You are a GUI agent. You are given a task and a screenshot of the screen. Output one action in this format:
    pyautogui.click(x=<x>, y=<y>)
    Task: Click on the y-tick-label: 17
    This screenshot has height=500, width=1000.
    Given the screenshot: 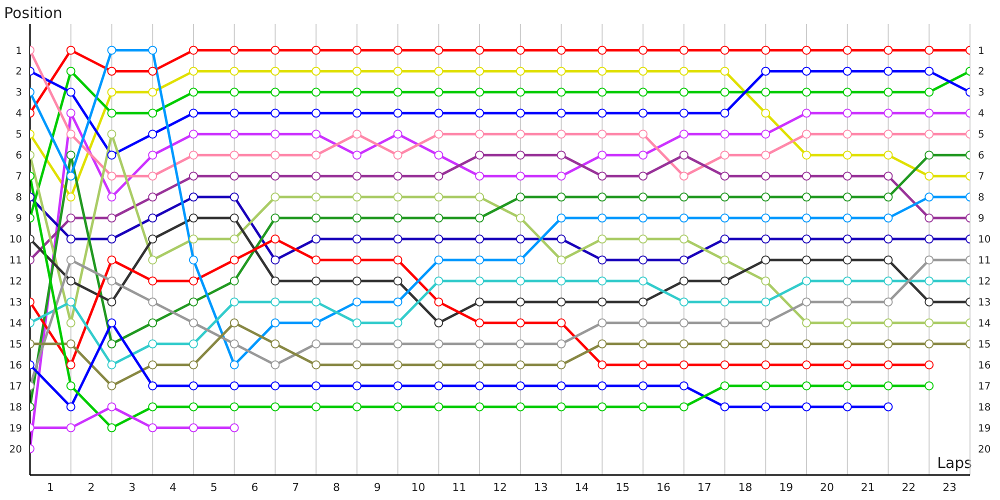 What is the action you would take?
    pyautogui.click(x=15, y=386)
    